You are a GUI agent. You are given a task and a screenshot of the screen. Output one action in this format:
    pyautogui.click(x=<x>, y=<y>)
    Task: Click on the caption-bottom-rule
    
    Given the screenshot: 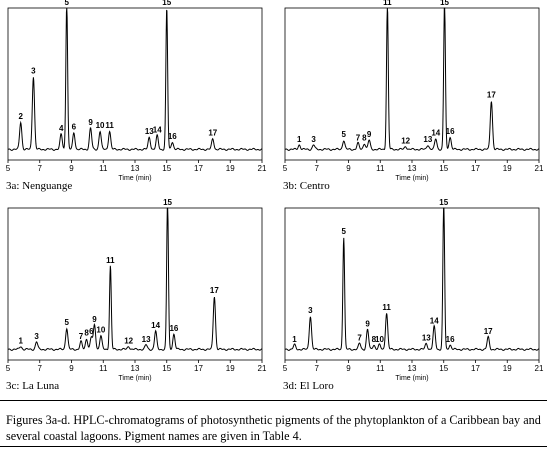 What is the action you would take?
    pyautogui.click(x=273, y=446)
    